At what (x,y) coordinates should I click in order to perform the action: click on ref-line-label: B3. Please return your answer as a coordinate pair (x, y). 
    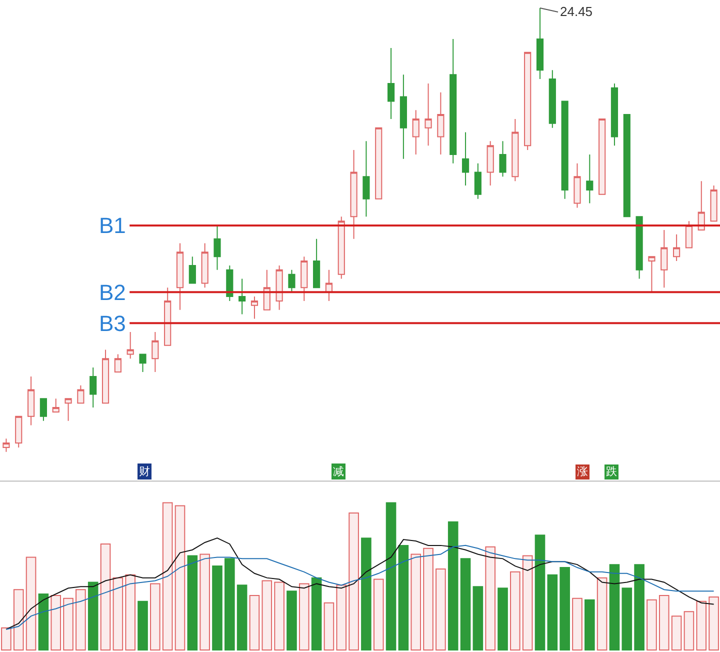
    Looking at the image, I should click on (112, 323).